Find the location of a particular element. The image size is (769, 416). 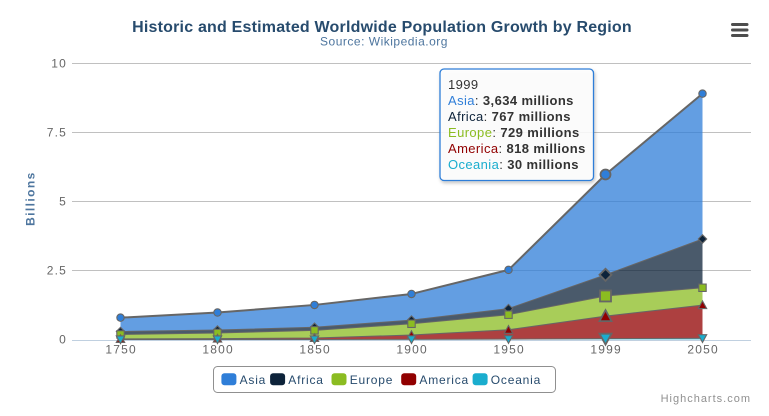

svg-text: Oceania: 30 millions is located at coordinates (513, 164).